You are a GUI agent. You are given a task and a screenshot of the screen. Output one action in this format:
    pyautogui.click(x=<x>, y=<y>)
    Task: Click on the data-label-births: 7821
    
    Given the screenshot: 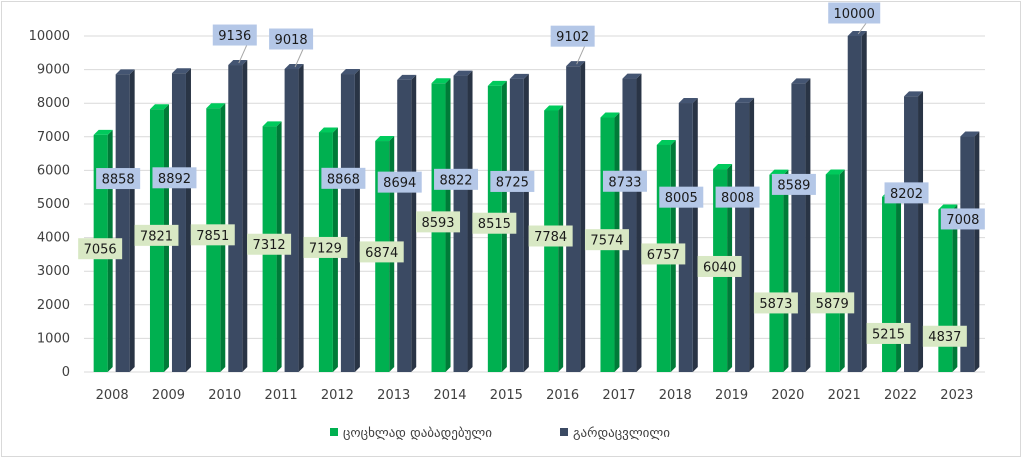 What is the action you would take?
    pyautogui.click(x=156, y=235)
    